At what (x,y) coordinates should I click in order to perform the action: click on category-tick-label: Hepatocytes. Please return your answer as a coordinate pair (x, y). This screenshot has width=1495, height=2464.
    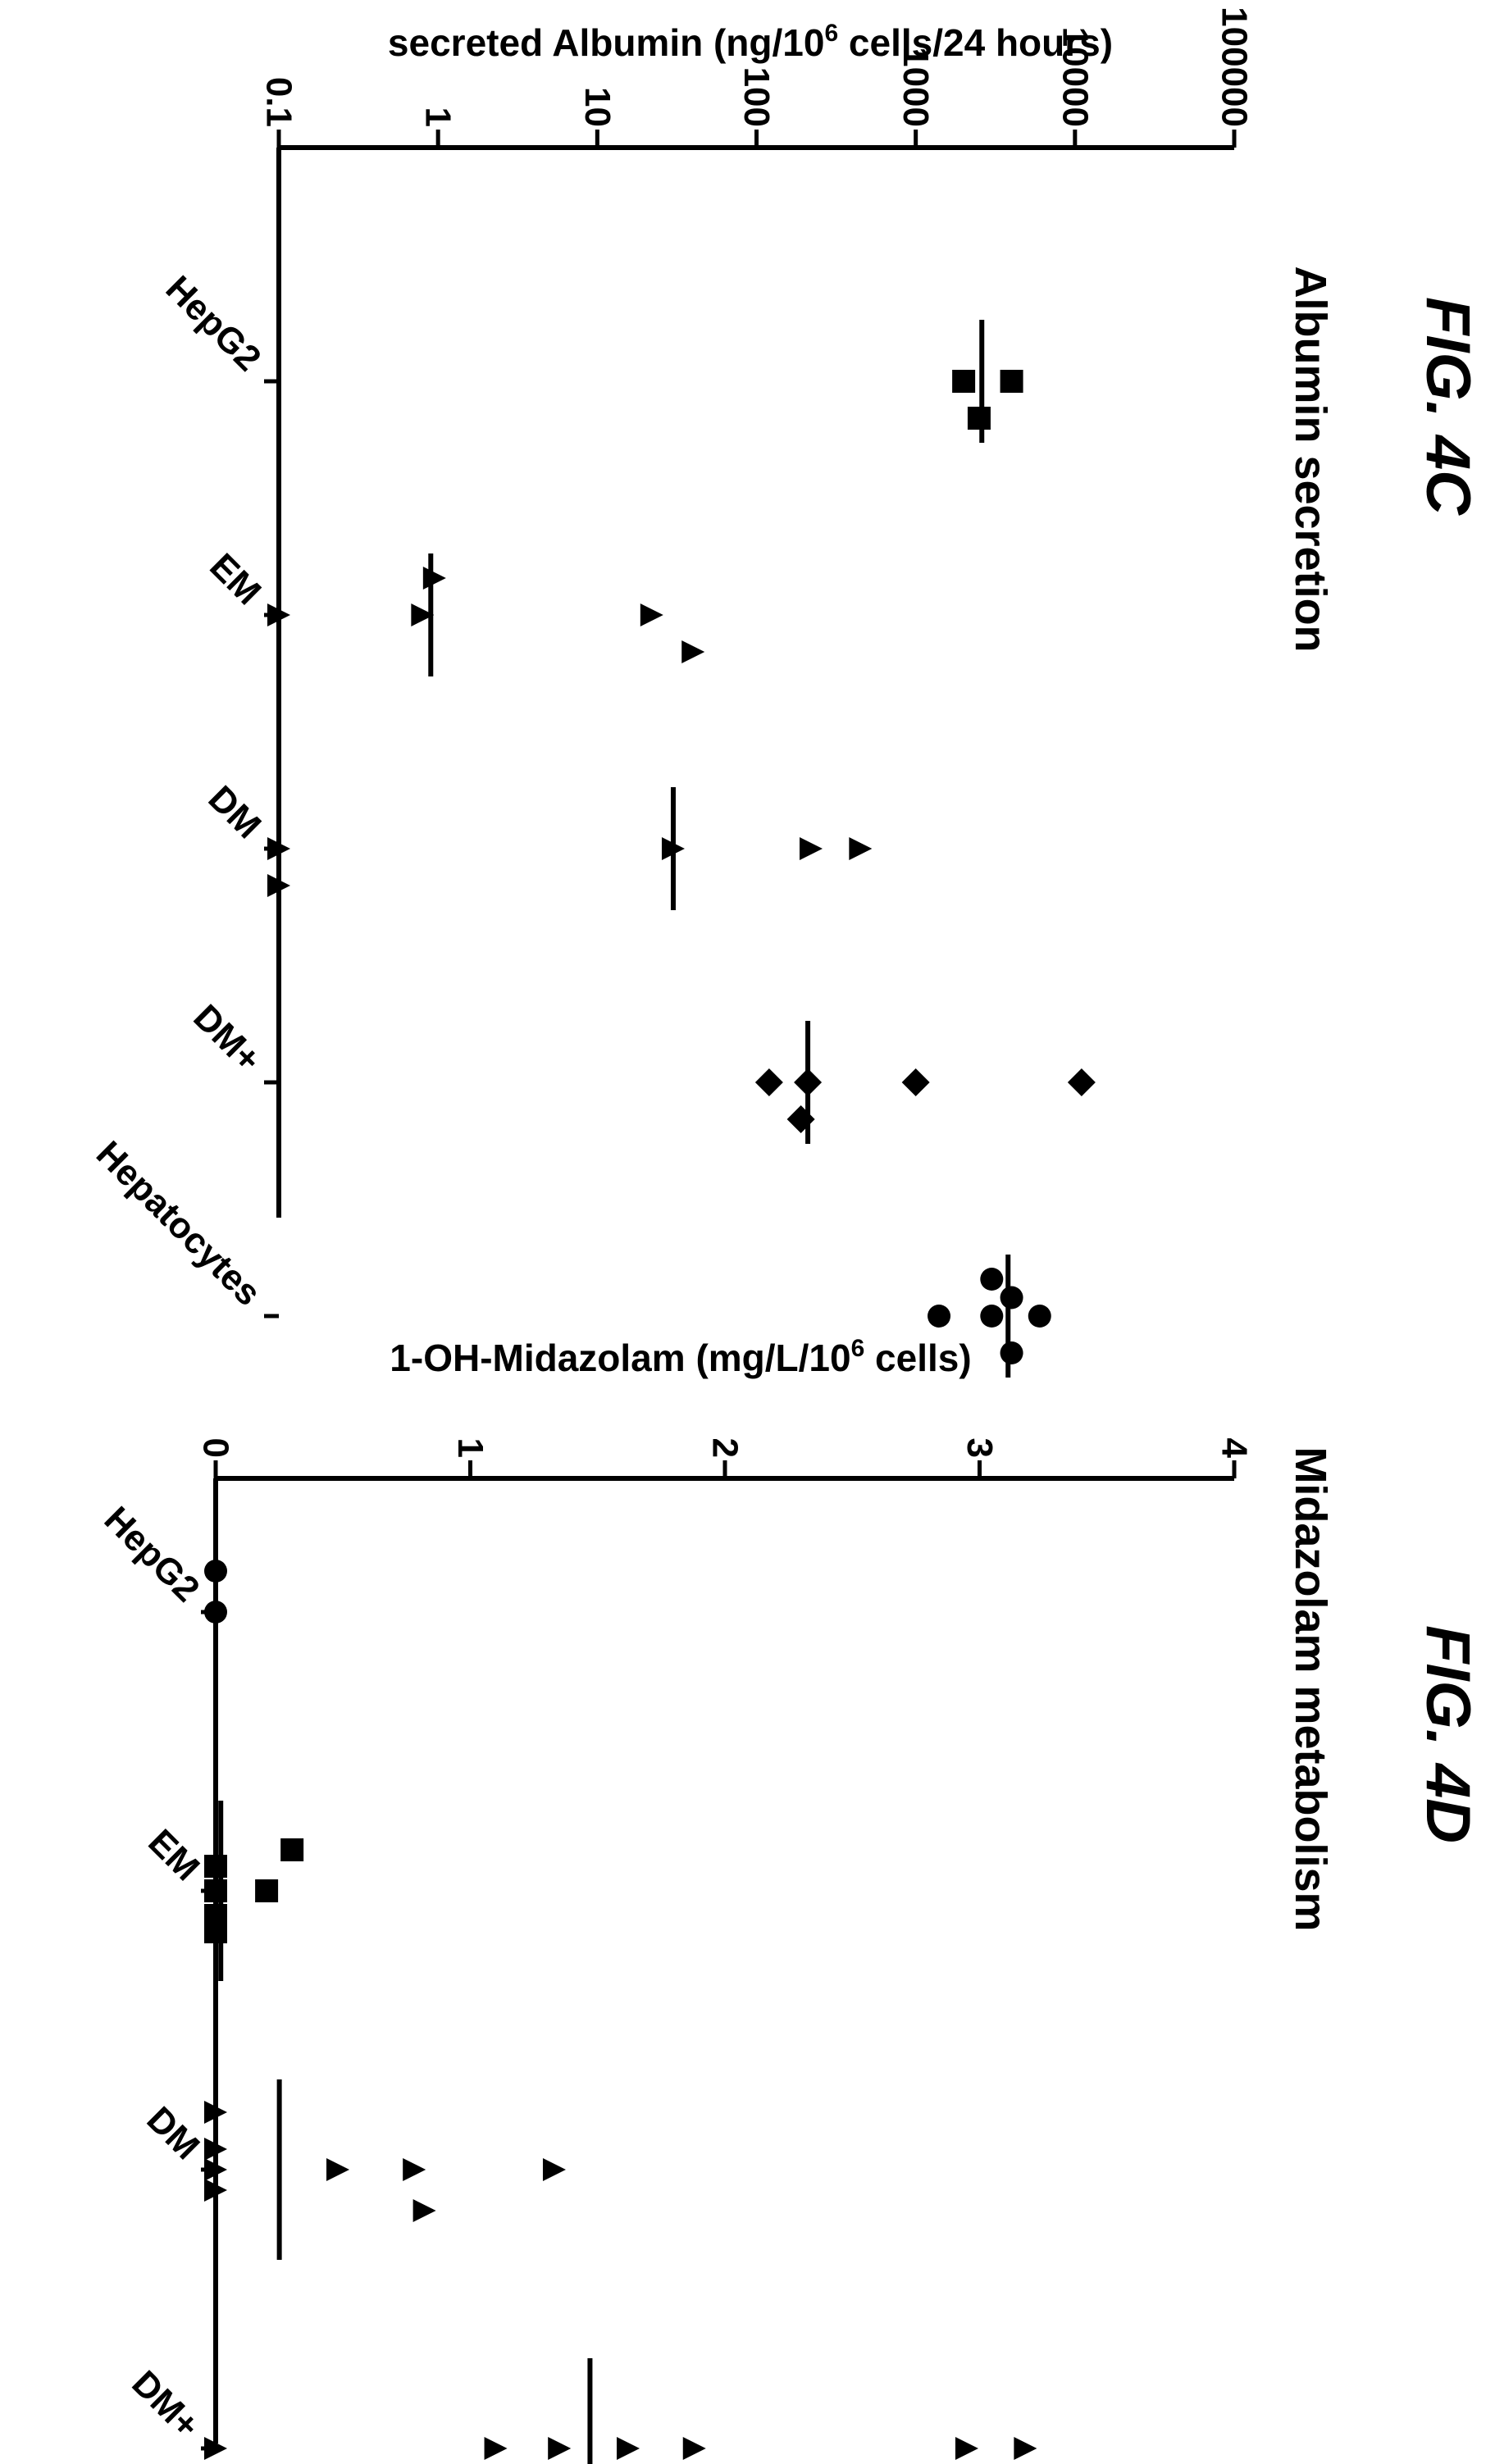
    Looking at the image, I should click on (179, 1223).